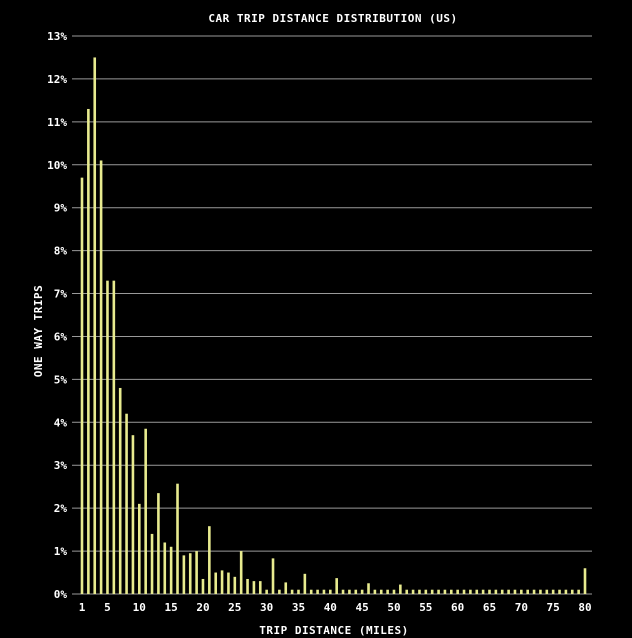  I want to click on y-tick-label: 2%, so click(61, 508).